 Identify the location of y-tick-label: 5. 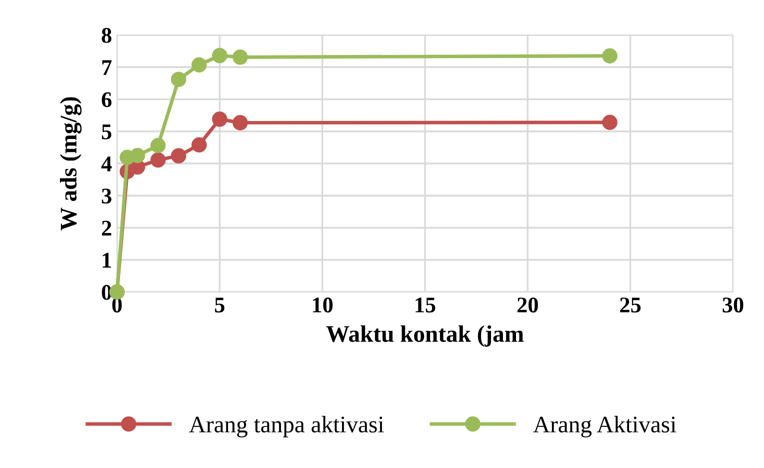
(107, 132).